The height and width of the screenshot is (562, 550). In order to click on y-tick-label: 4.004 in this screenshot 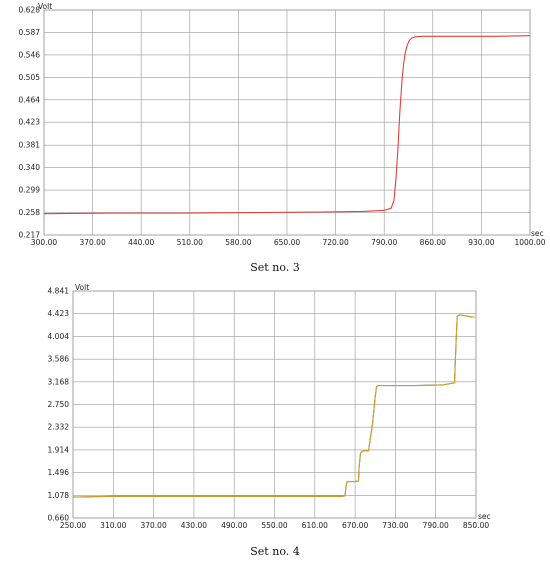, I will do `click(59, 336)`.